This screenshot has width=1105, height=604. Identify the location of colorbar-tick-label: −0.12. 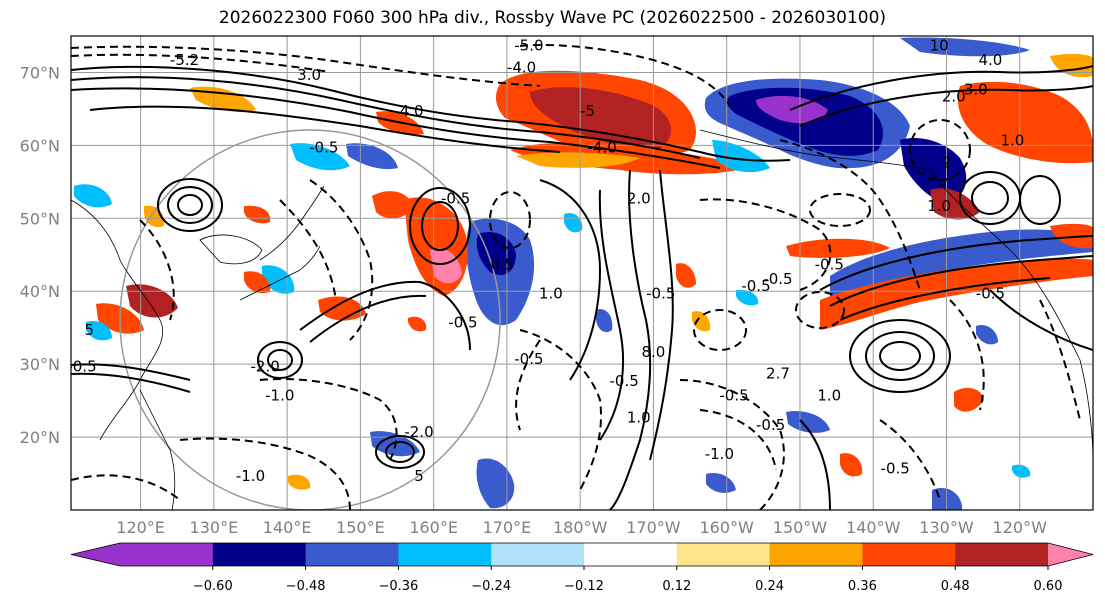
(584, 586).